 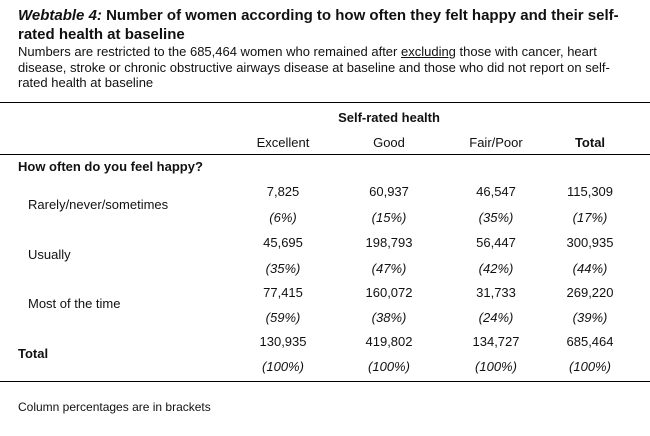 I want to click on column-header-good: Good, so click(x=389, y=142).